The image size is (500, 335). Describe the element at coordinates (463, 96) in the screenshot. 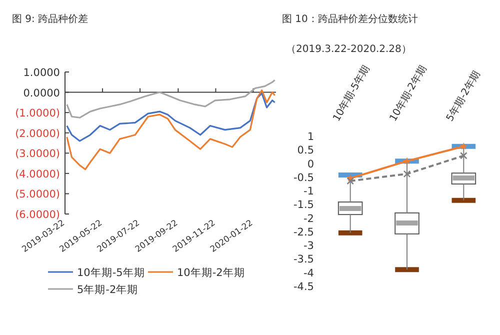

I see `x-tick-label: 5年期-2年期` at that location.